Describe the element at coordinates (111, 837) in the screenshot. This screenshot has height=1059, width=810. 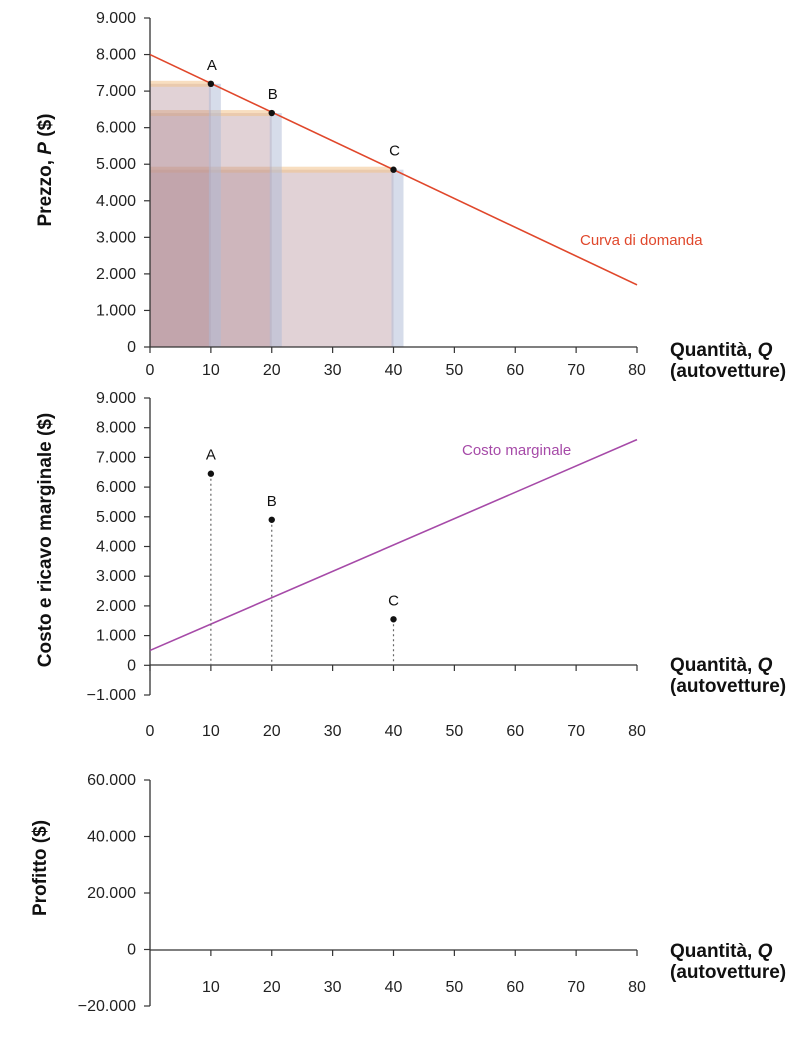
I see `y-tick-label: 40.000` at that location.